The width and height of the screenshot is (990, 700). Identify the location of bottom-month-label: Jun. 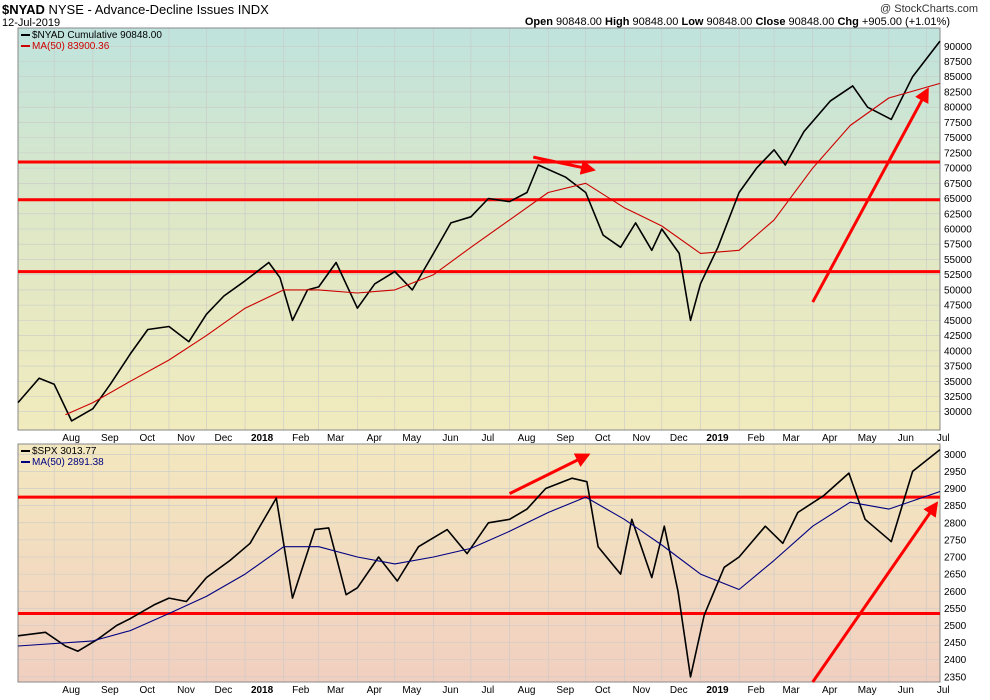
(906, 690).